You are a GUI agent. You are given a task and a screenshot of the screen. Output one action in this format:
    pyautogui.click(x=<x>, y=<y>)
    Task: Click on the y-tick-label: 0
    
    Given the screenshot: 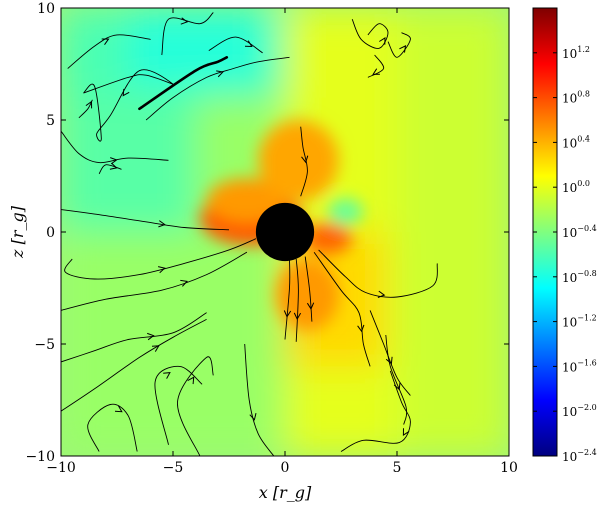 What is the action you would take?
    pyautogui.click(x=50, y=233)
    